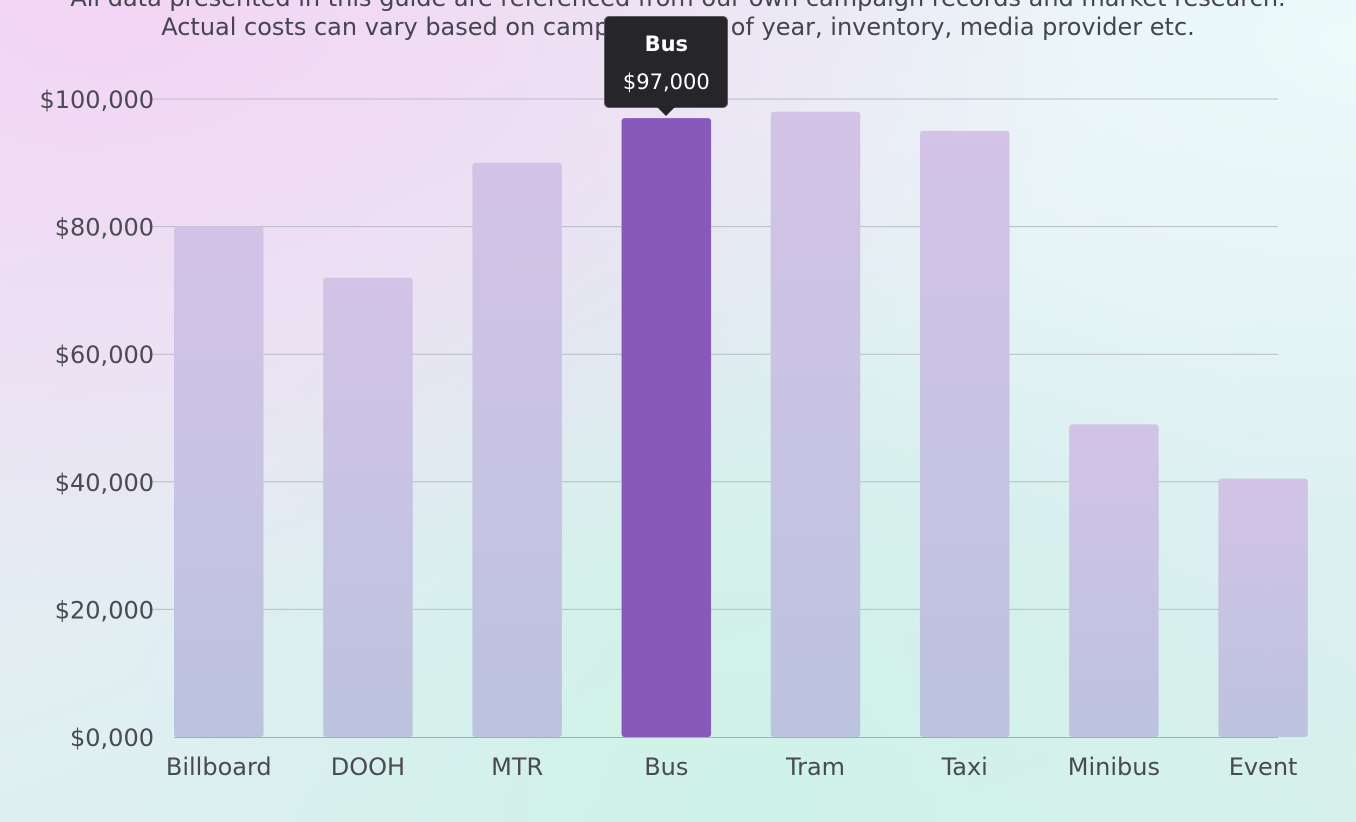 The width and height of the screenshot is (1356, 822). What do you see at coordinates (1114, 767) in the screenshot?
I see `x-tick-label: Minibus` at bounding box center [1114, 767].